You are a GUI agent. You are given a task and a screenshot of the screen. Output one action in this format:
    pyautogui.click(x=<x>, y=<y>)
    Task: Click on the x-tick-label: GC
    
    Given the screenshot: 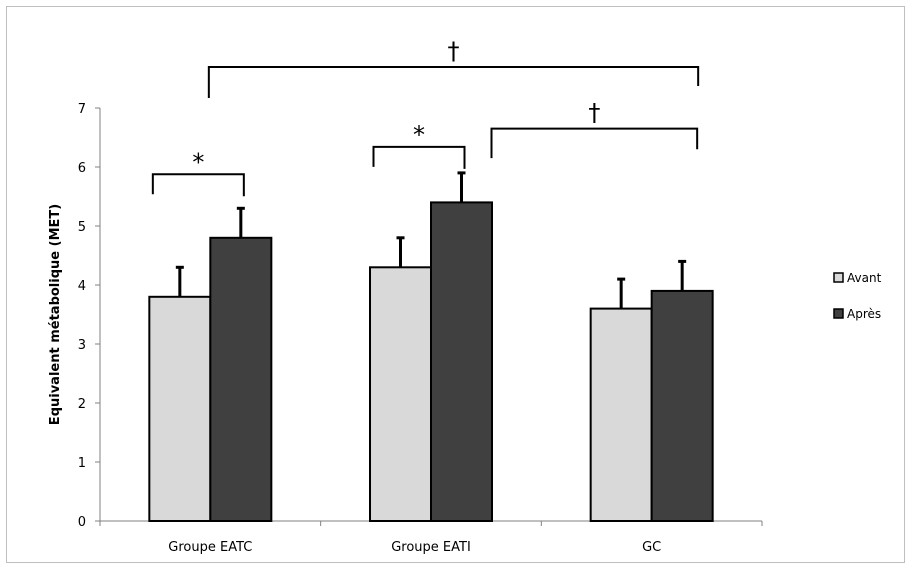 What is the action you would take?
    pyautogui.click(x=651, y=547)
    